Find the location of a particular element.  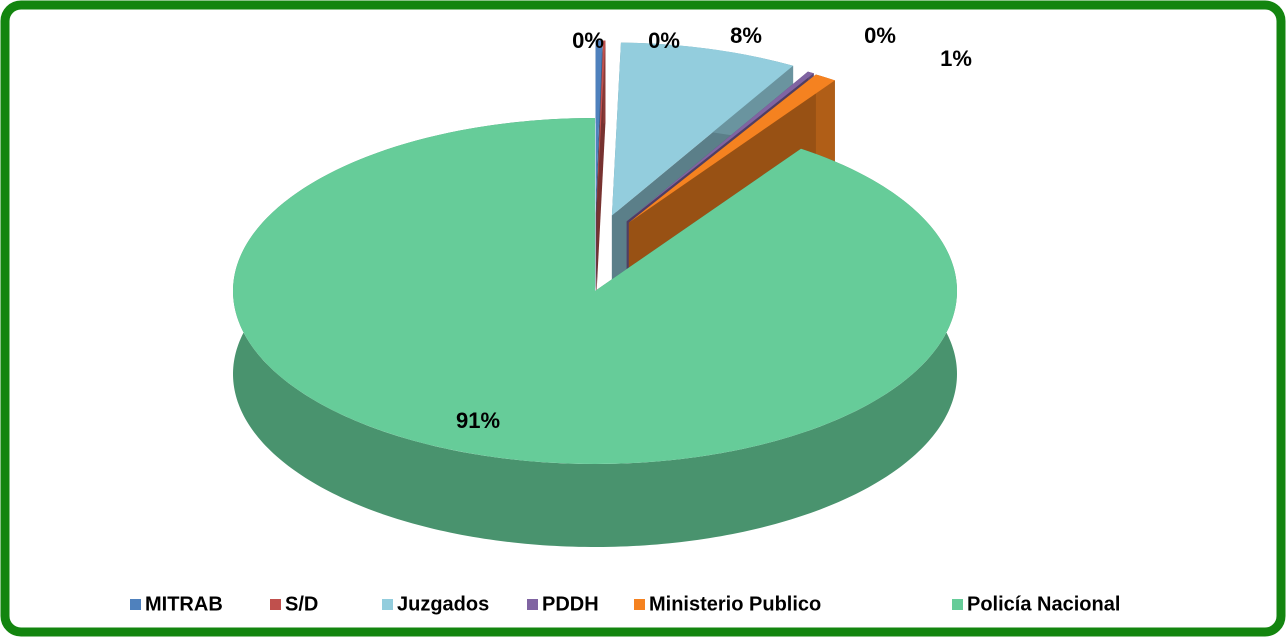

data-label: 1% is located at coordinates (956, 58).